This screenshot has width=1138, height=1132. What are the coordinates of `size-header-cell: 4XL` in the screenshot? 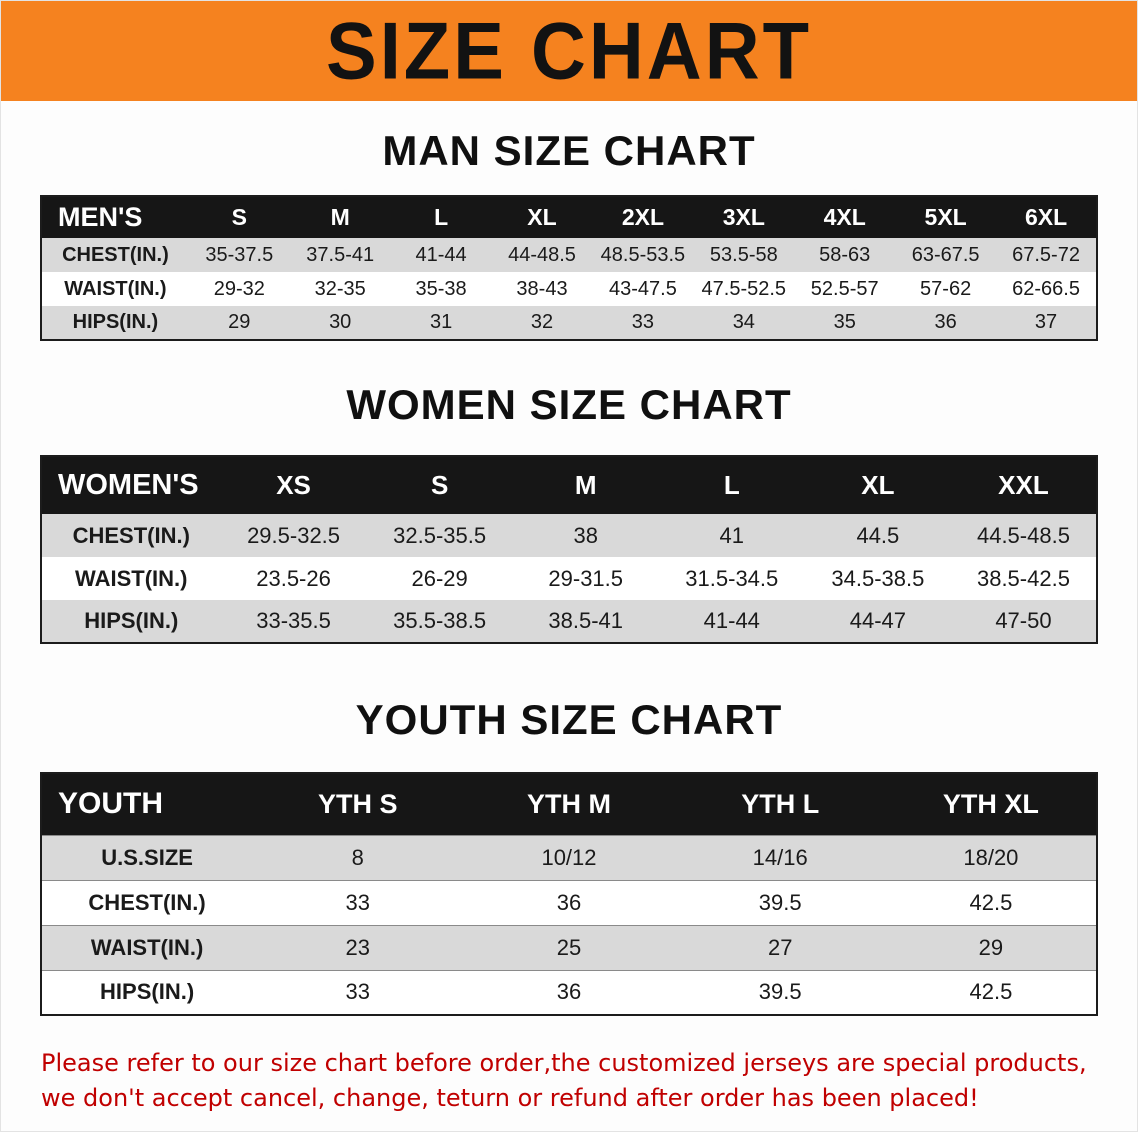 It's located at (845, 217).